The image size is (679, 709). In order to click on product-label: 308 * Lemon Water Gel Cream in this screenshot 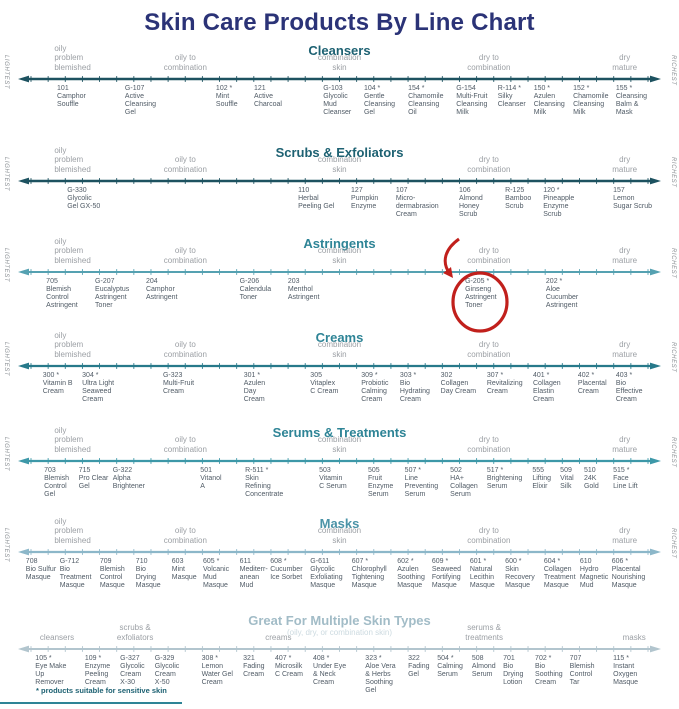, I will do `click(223, 671)`.